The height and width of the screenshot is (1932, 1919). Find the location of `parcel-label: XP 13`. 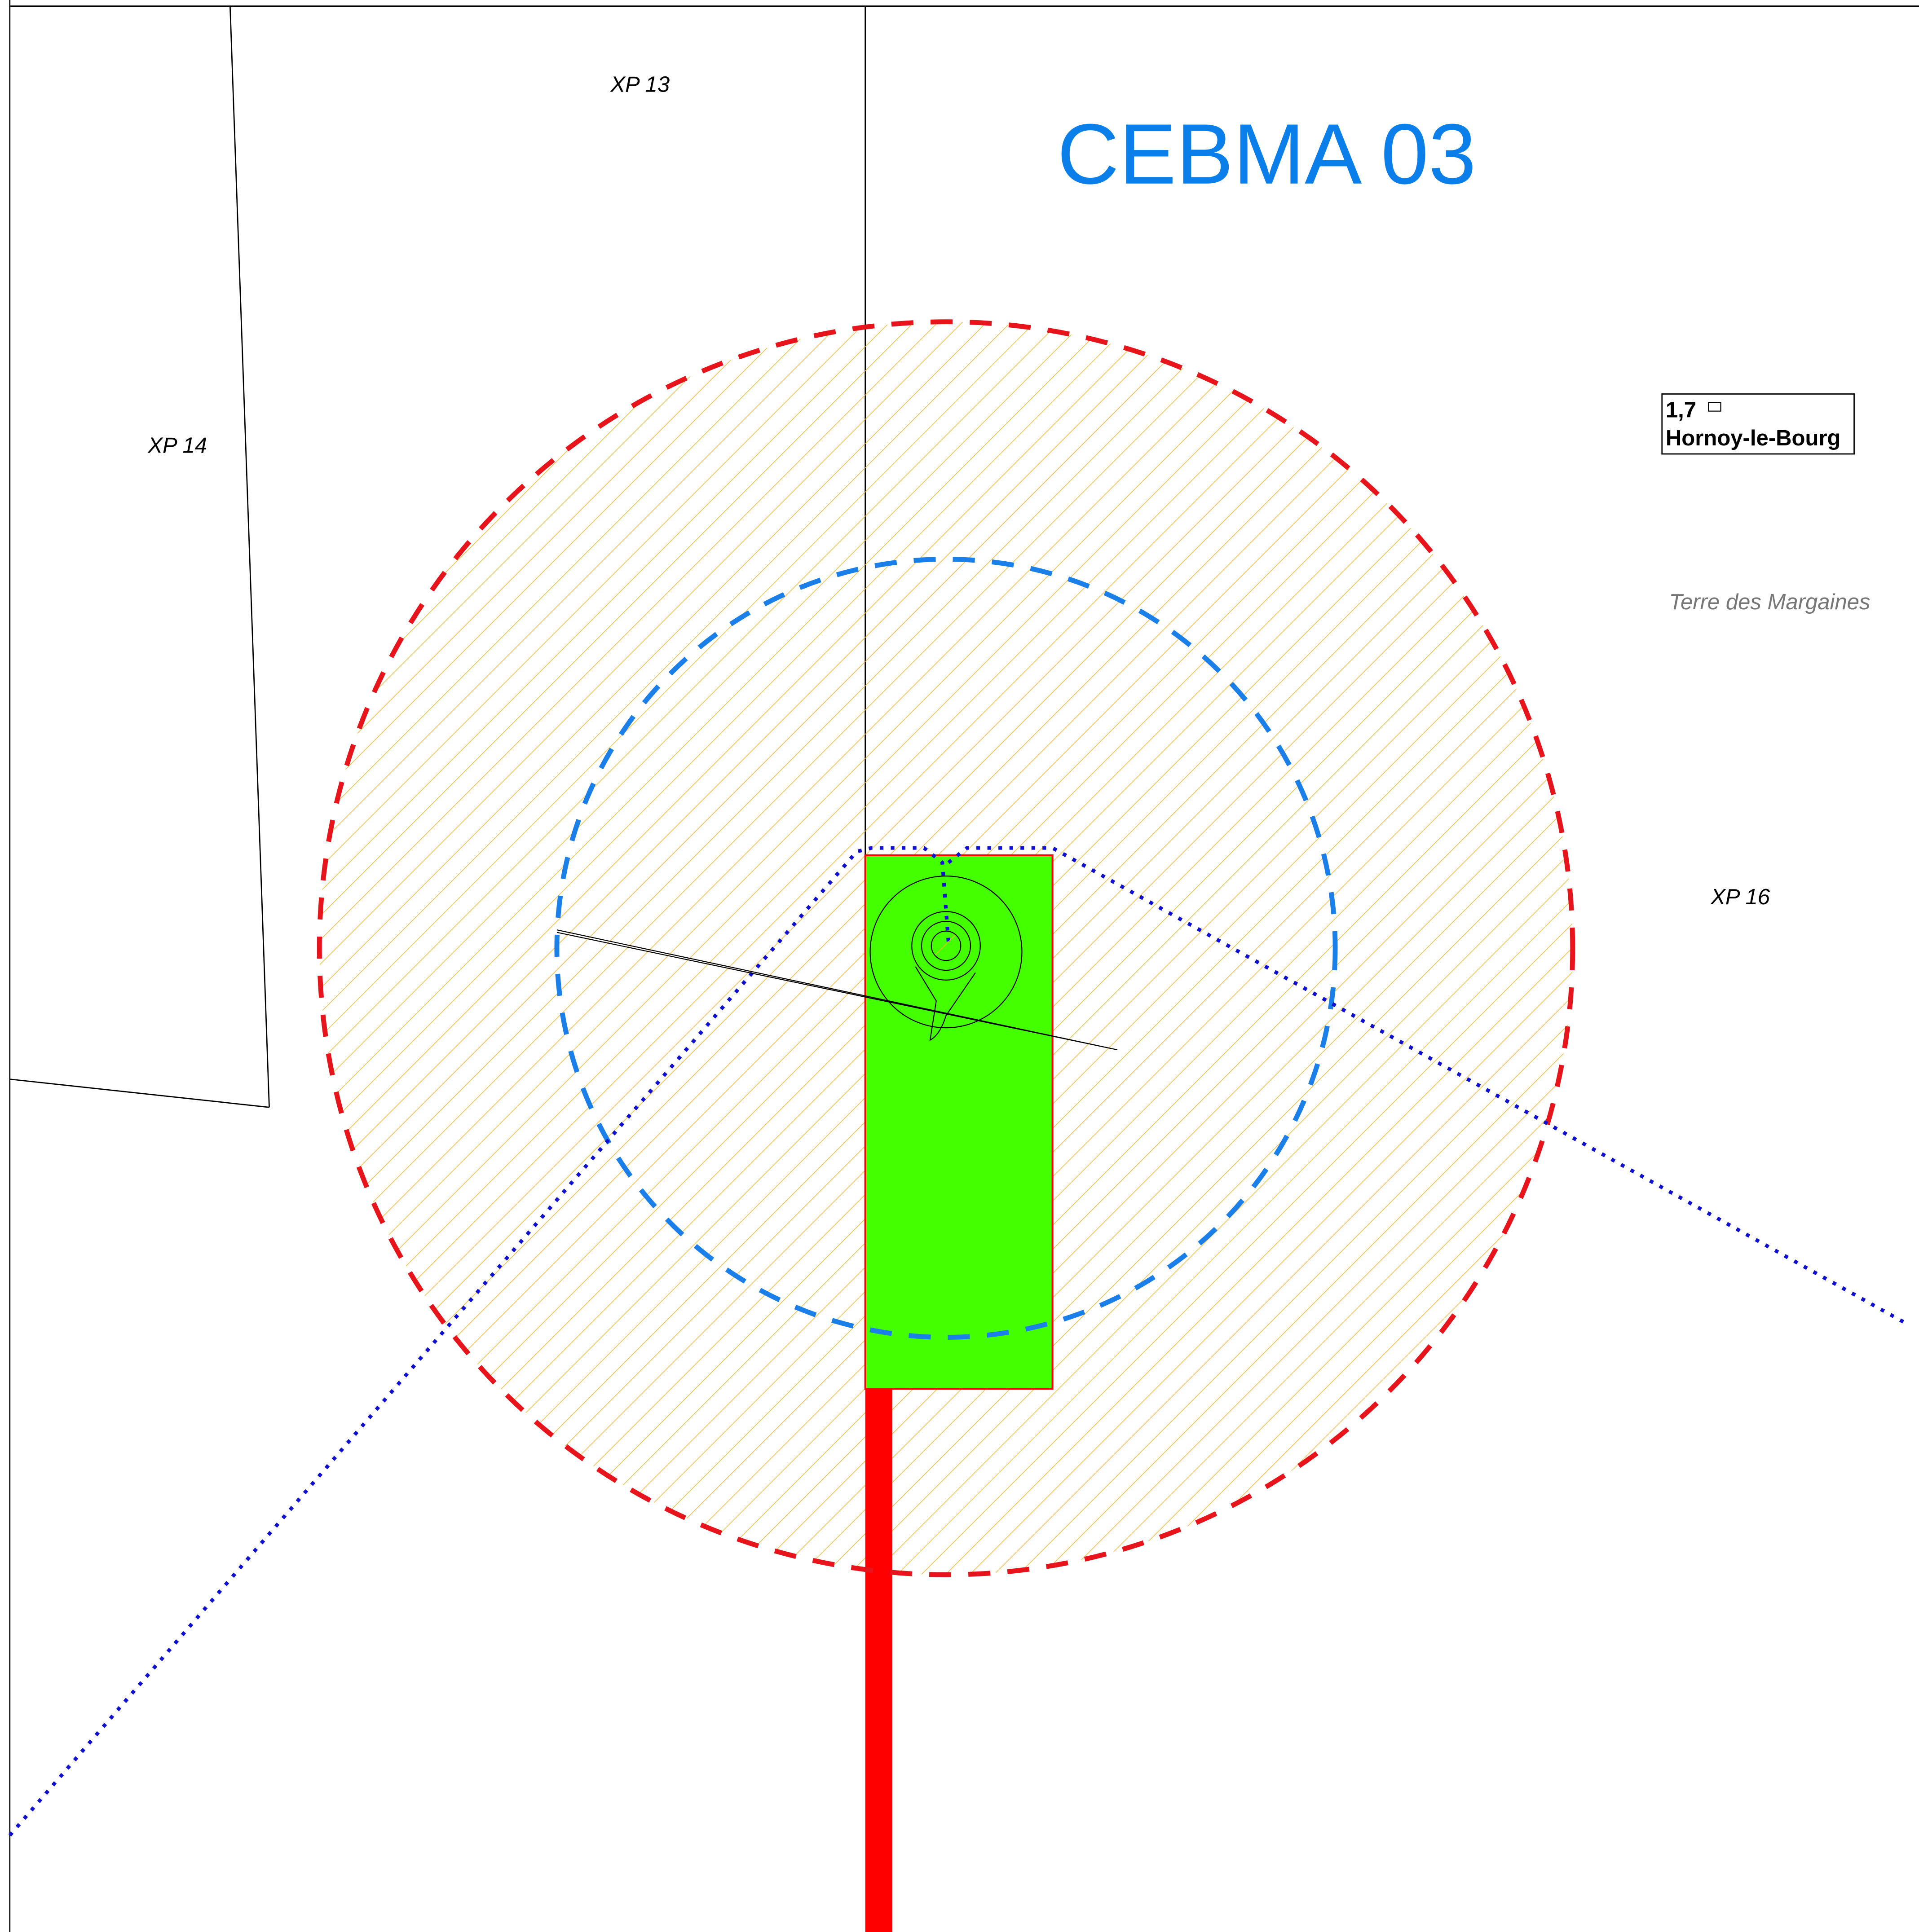

parcel-label: XP 13 is located at coordinates (640, 85).